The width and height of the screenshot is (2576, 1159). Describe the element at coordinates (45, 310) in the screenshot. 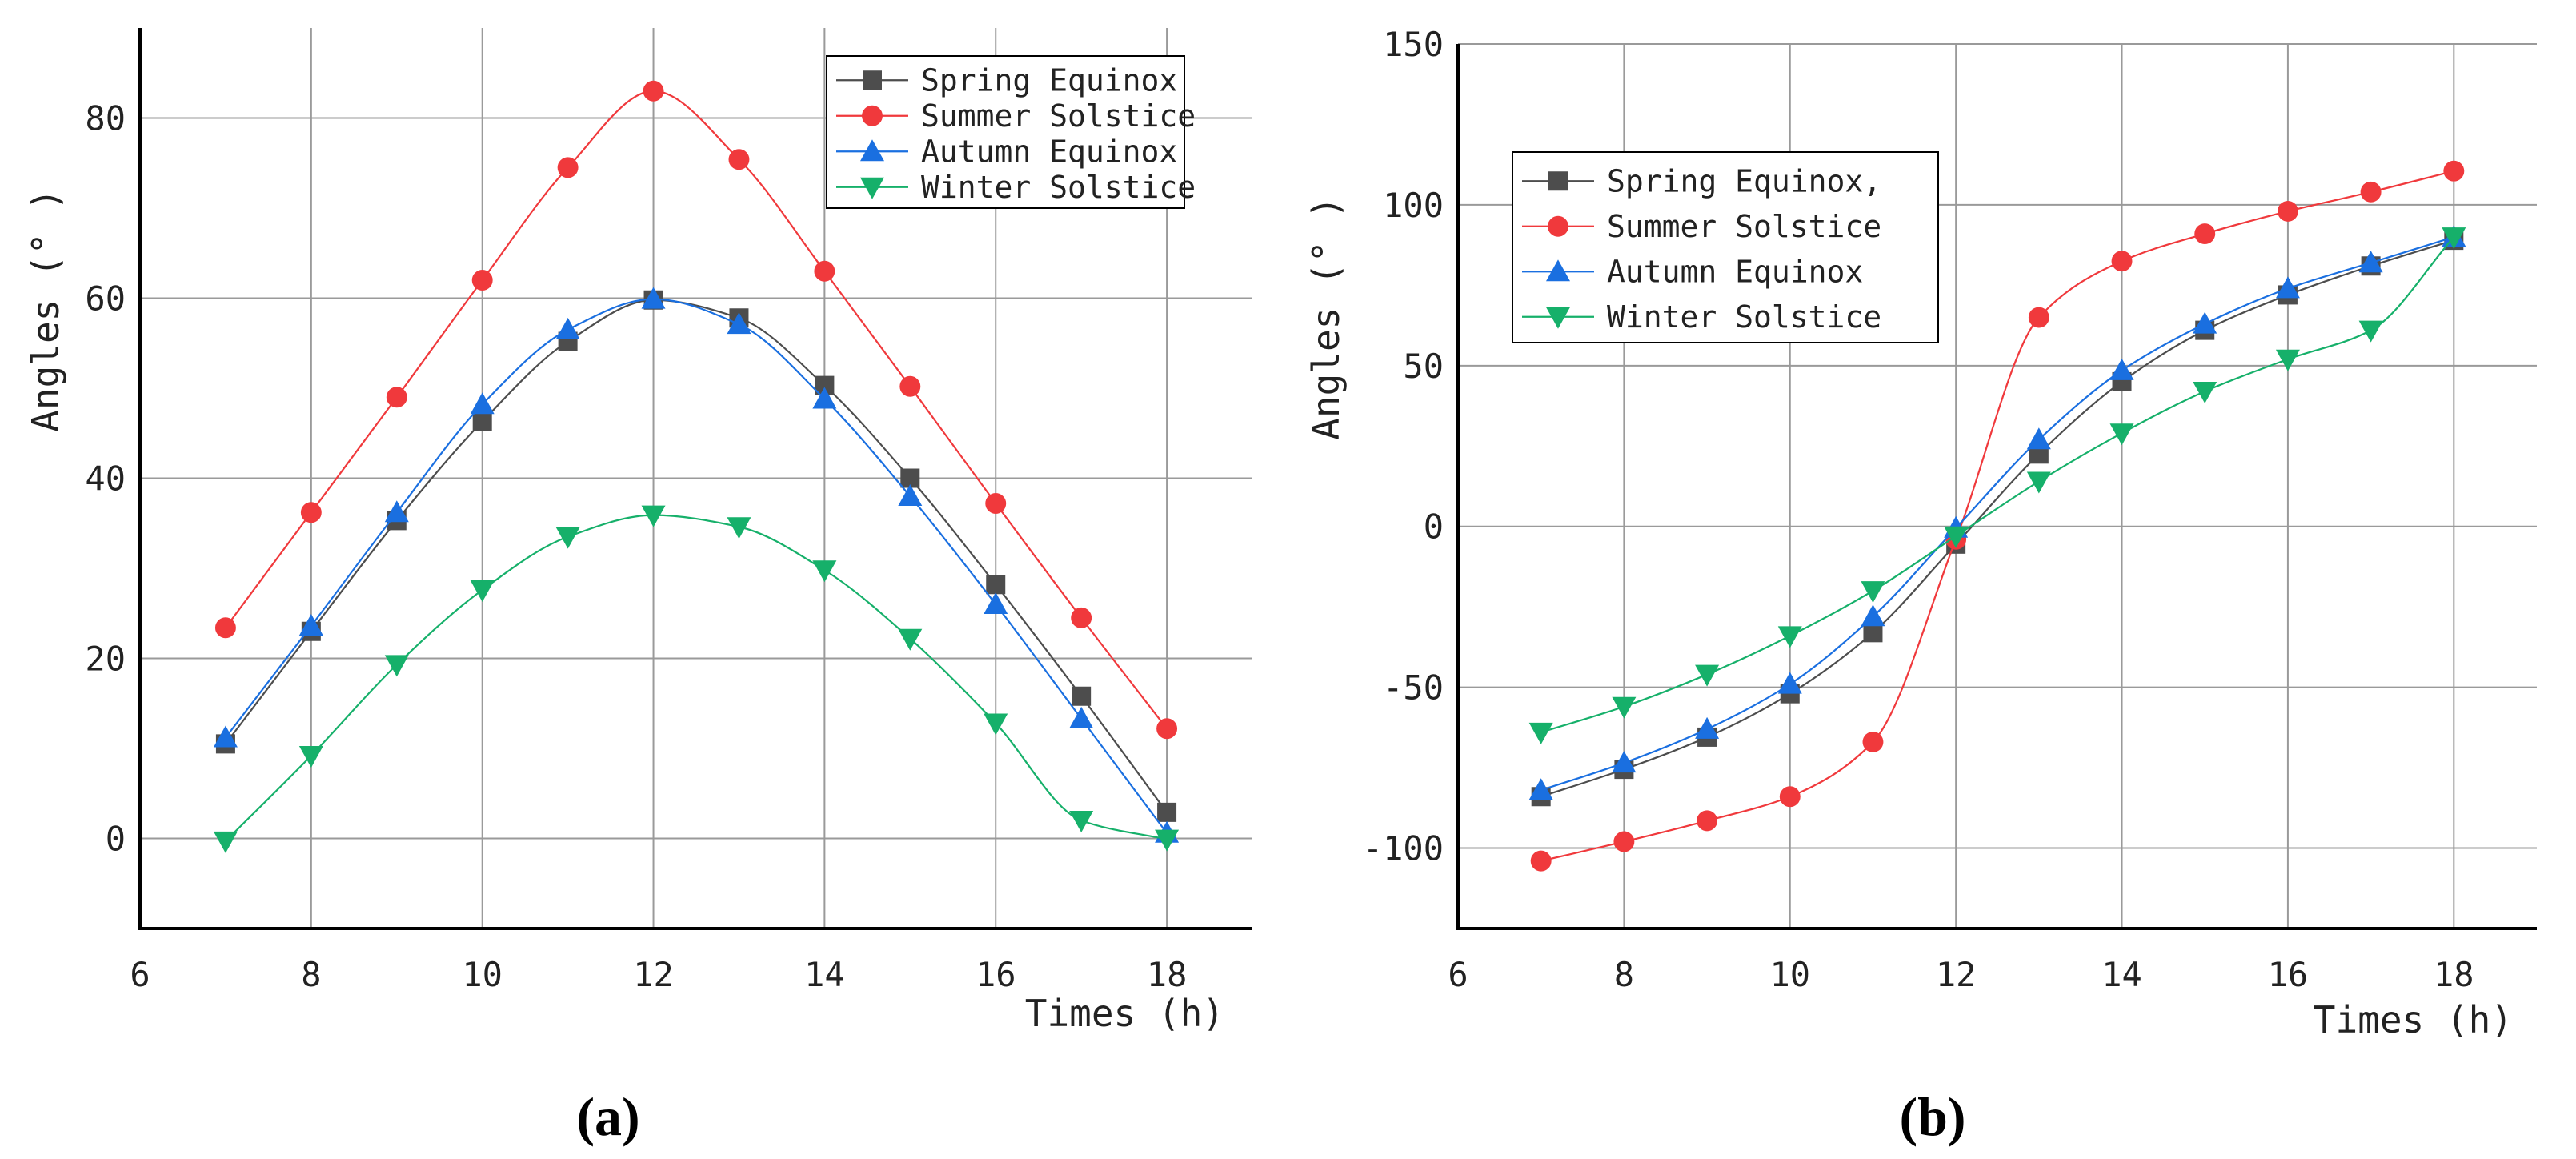

I see `y-axis-label: Angles (° )` at that location.